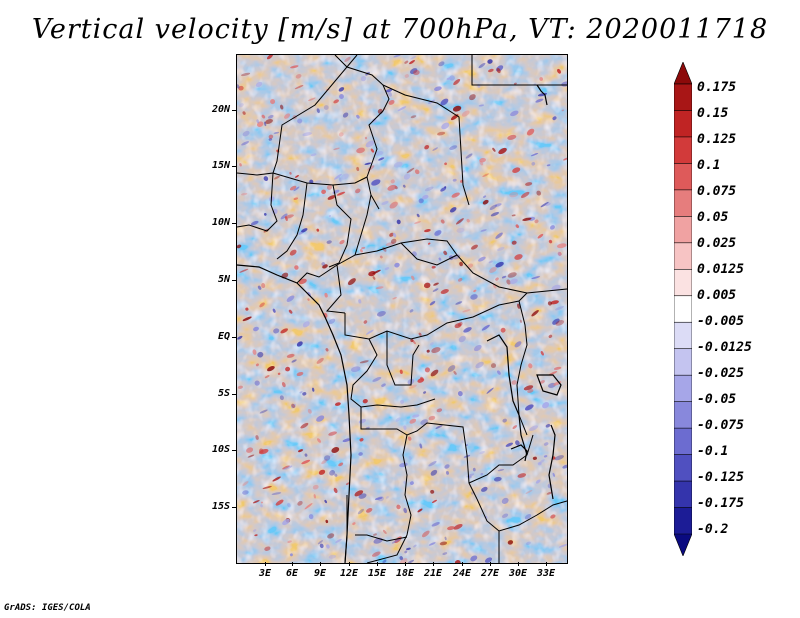 This screenshot has height=618, width=800. What do you see at coordinates (720, 321) in the screenshot?
I see `colorbar-label: -0.005` at bounding box center [720, 321].